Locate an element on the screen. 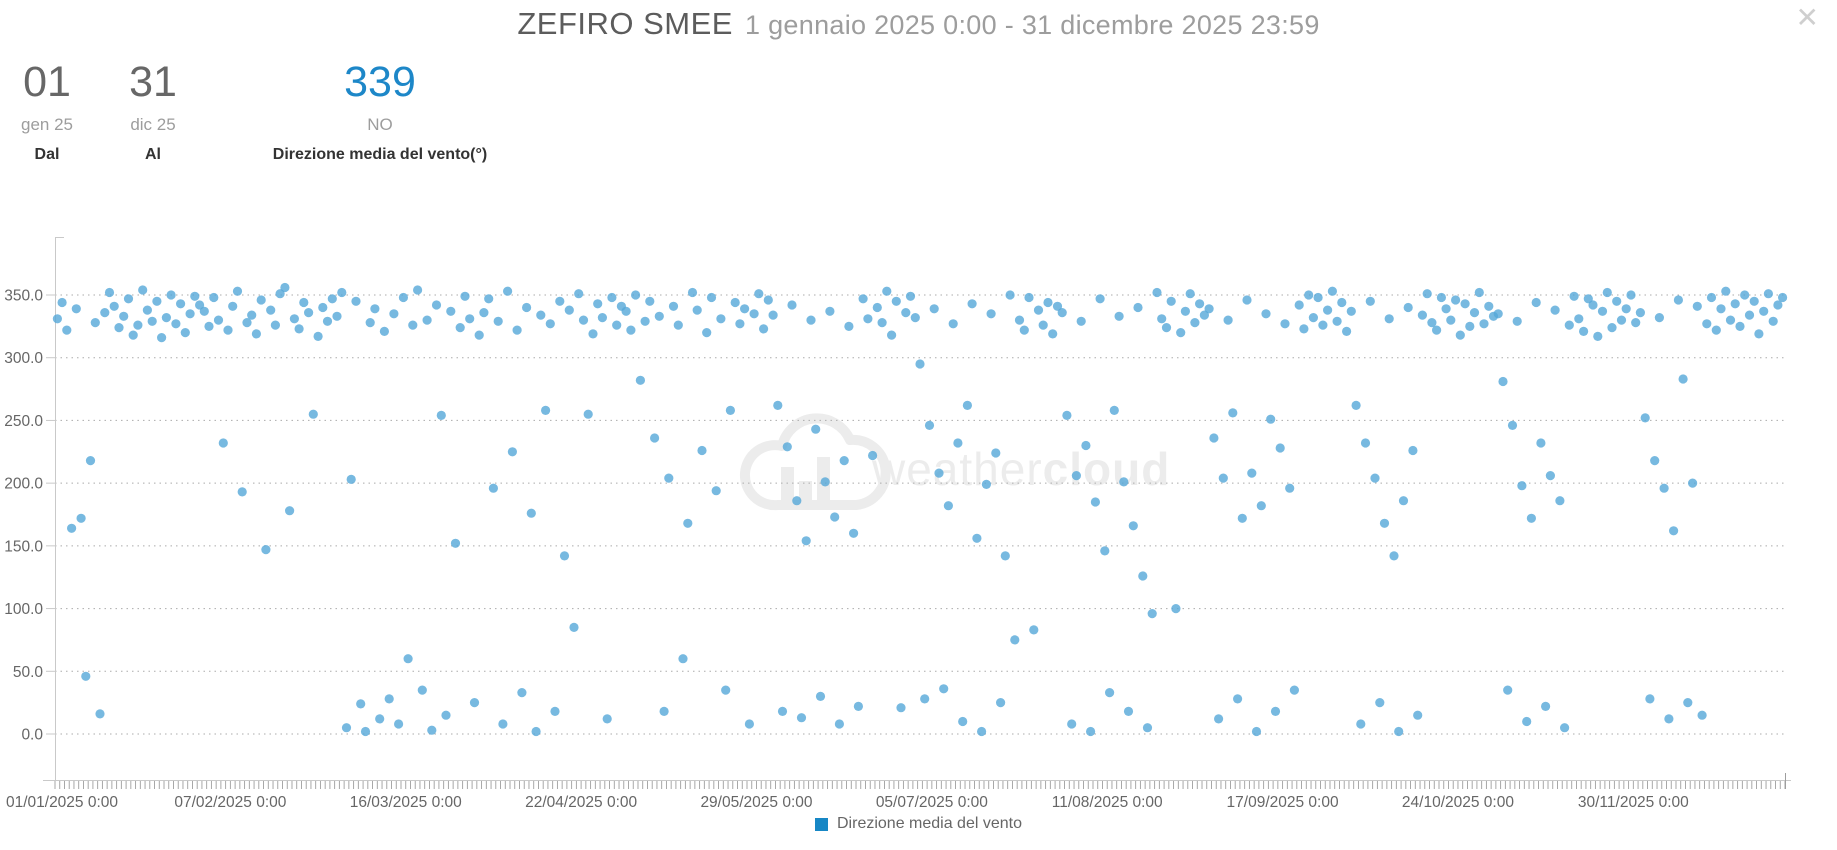 Image resolution: width=1837 pixels, height=850 pixels. from-day-value: 01 is located at coordinates (47, 82).